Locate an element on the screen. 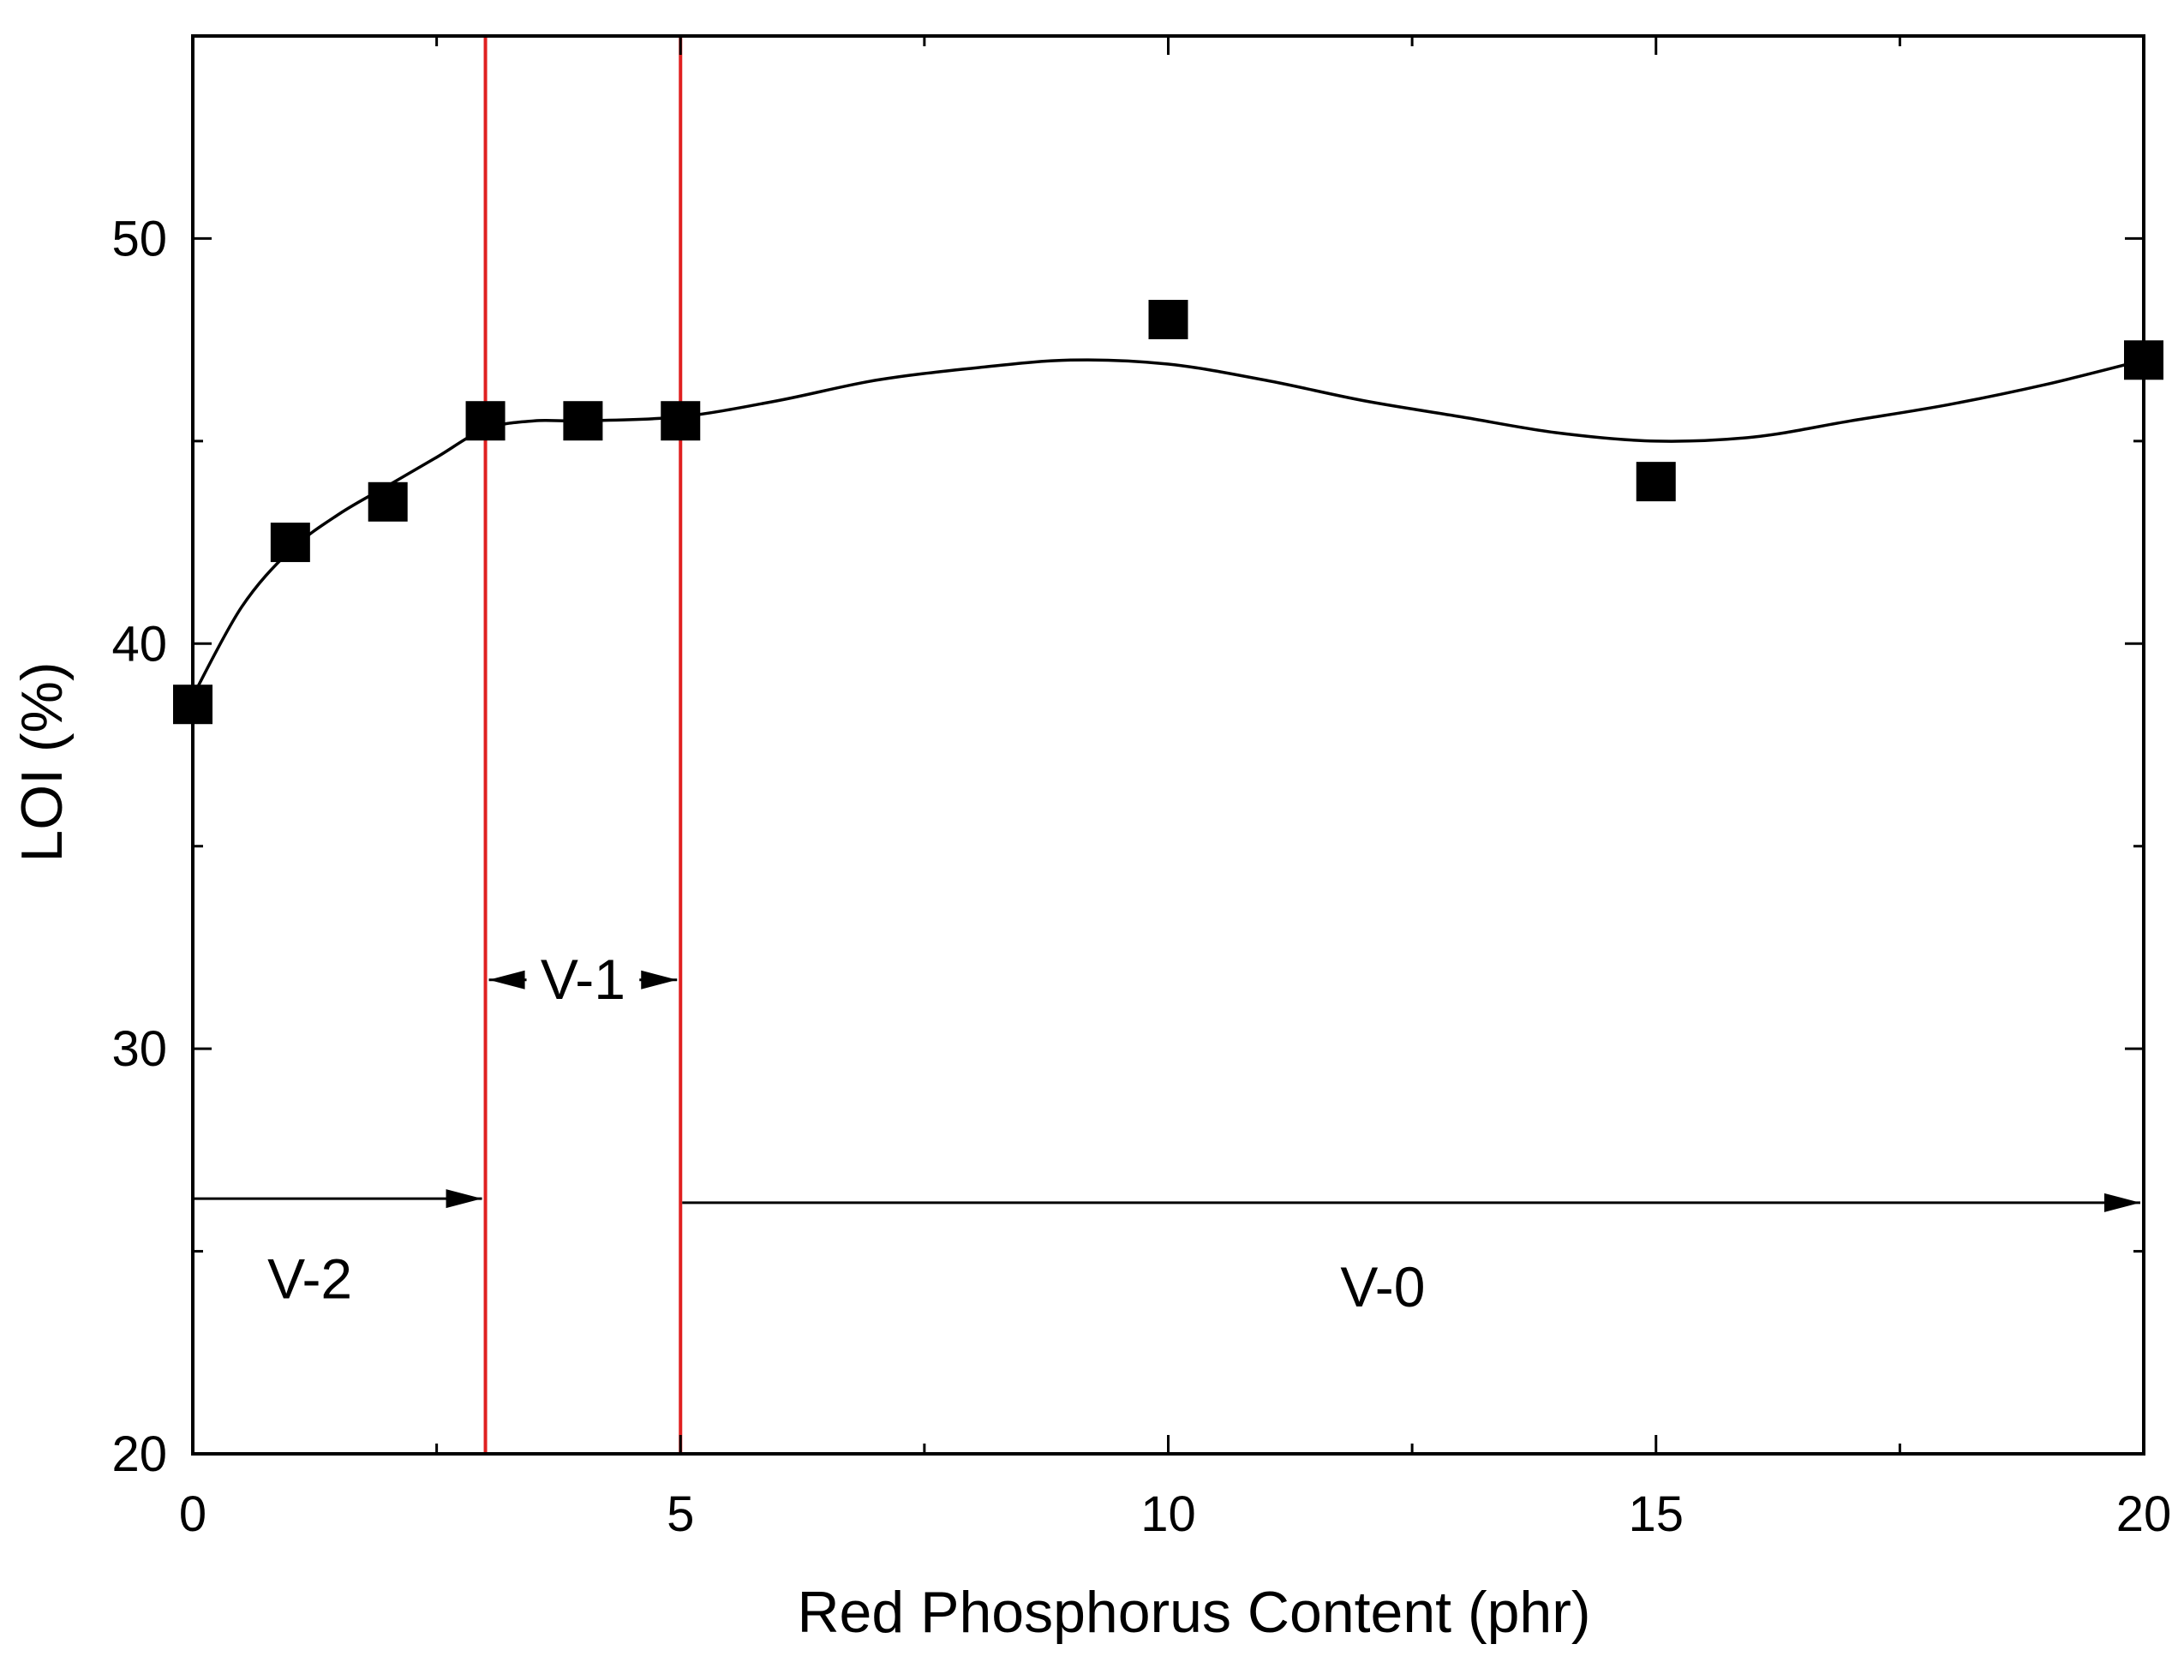 Image resolution: width=2184 pixels, height=1680 pixels. x-tick-label: 0 is located at coordinates (192, 1514).